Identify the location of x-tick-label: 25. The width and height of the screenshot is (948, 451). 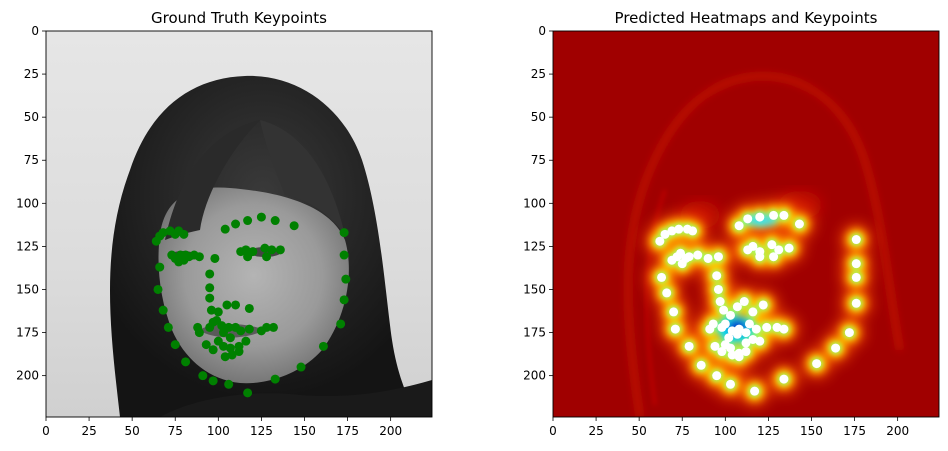
(88, 431).